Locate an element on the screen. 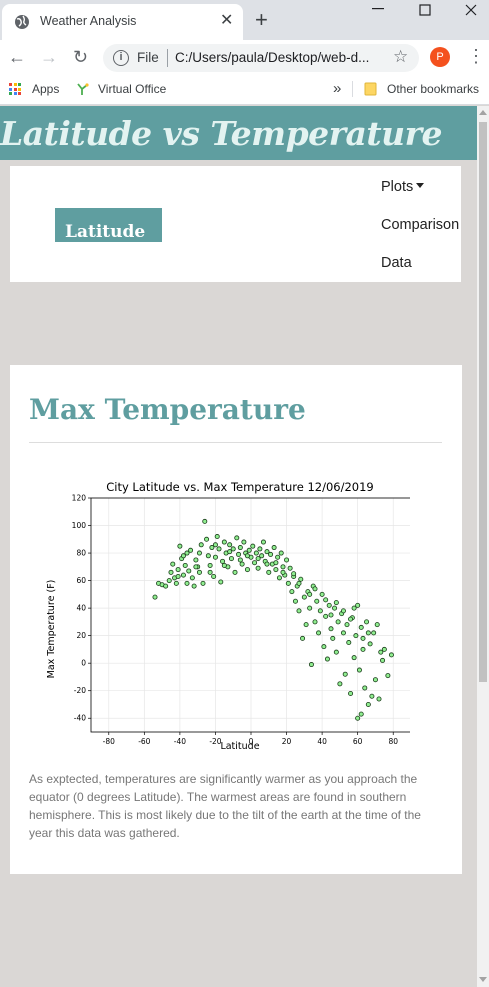 The width and height of the screenshot is (489, 987). address-bar: i File C:/Users/paula/Desktop/web-d... ☆ is located at coordinates (261, 58).